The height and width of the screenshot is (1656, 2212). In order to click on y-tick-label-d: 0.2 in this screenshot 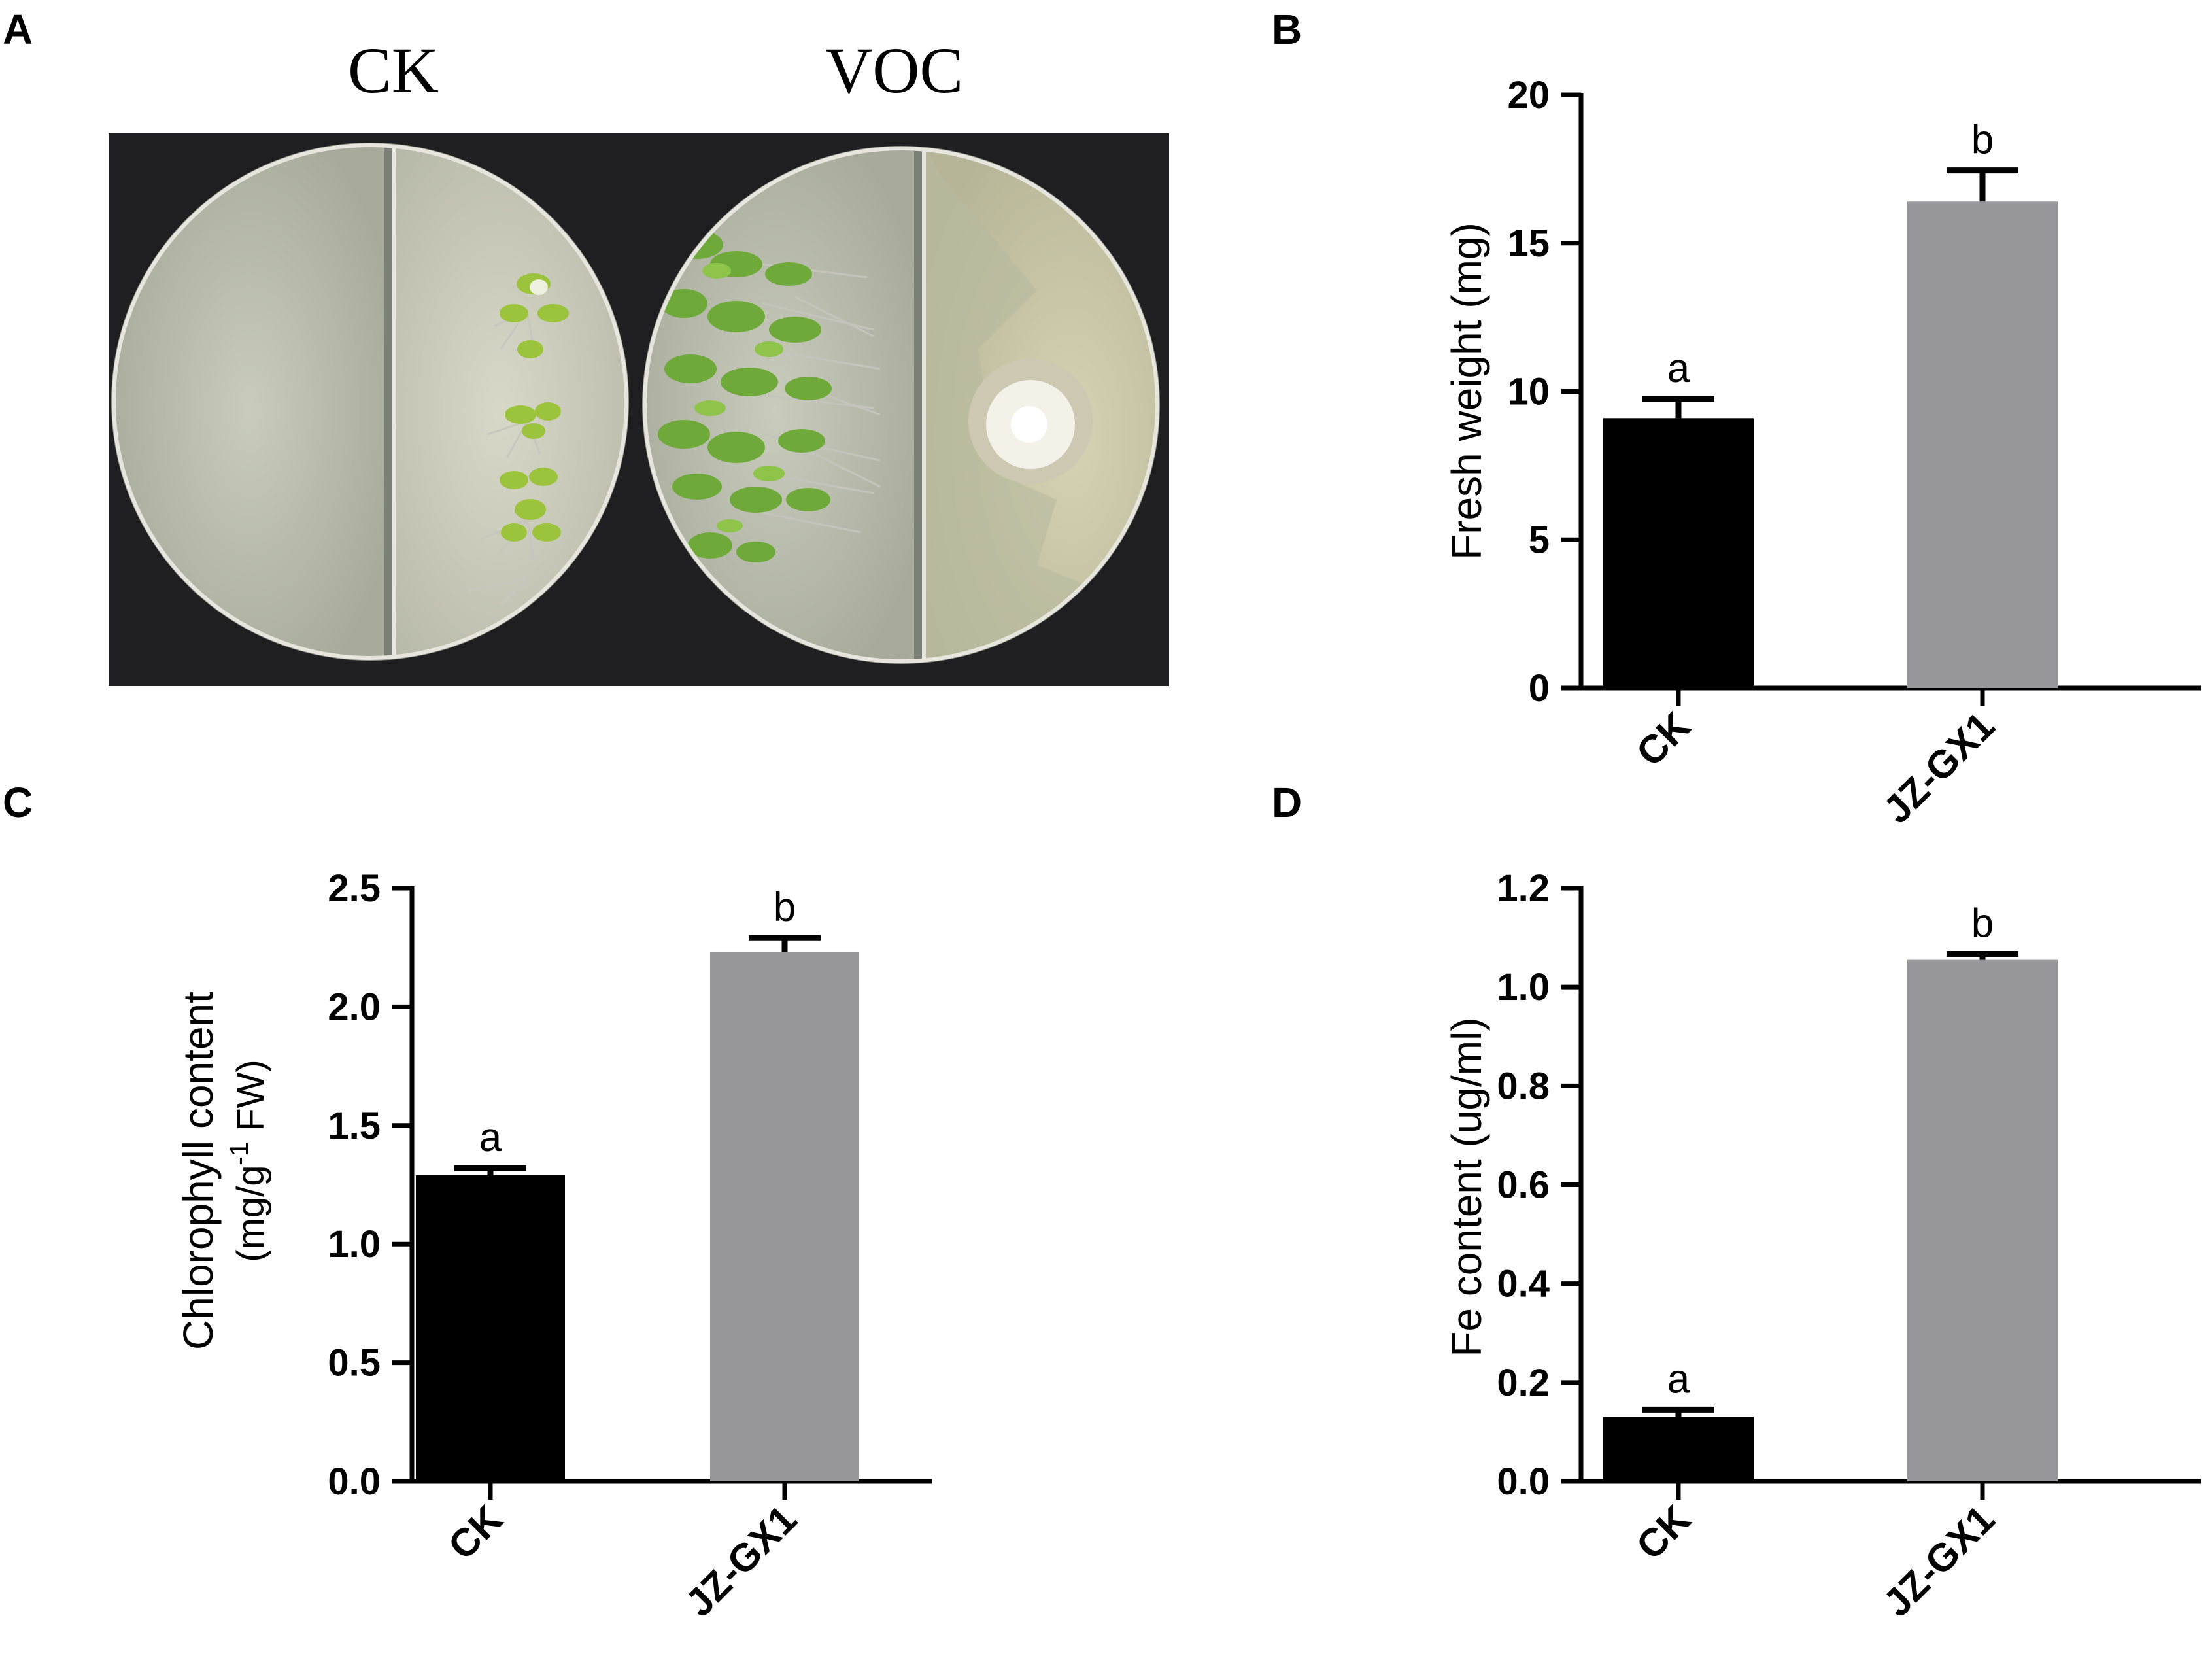, I will do `click(1524, 1383)`.